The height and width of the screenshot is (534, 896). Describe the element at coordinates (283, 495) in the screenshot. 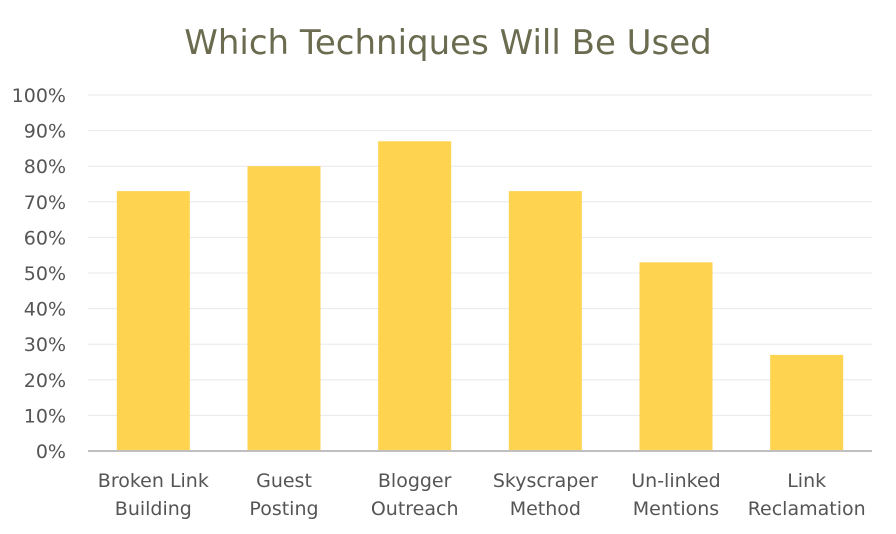

I see `x-tick-label: Guest Posting` at that location.